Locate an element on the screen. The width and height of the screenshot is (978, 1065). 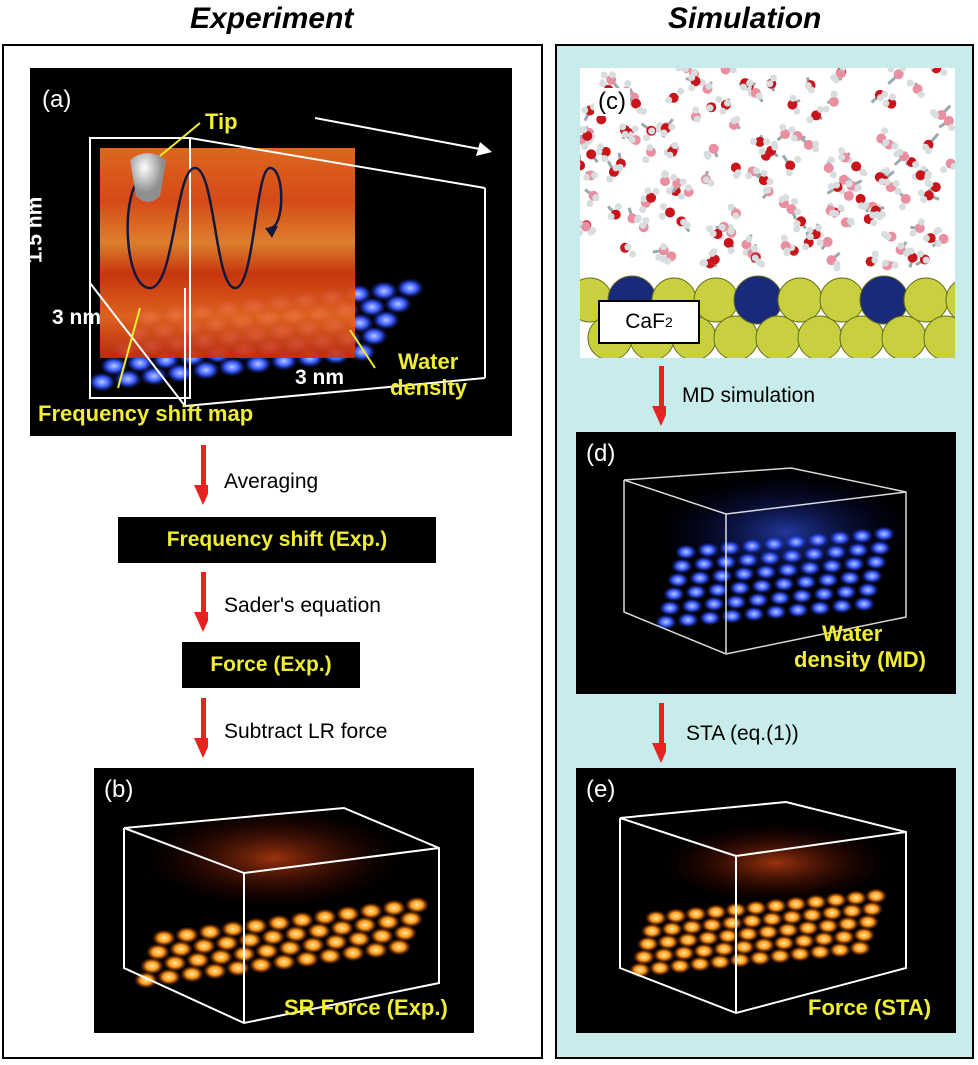
simulation-heading: Simulation is located at coordinates (745, 18).